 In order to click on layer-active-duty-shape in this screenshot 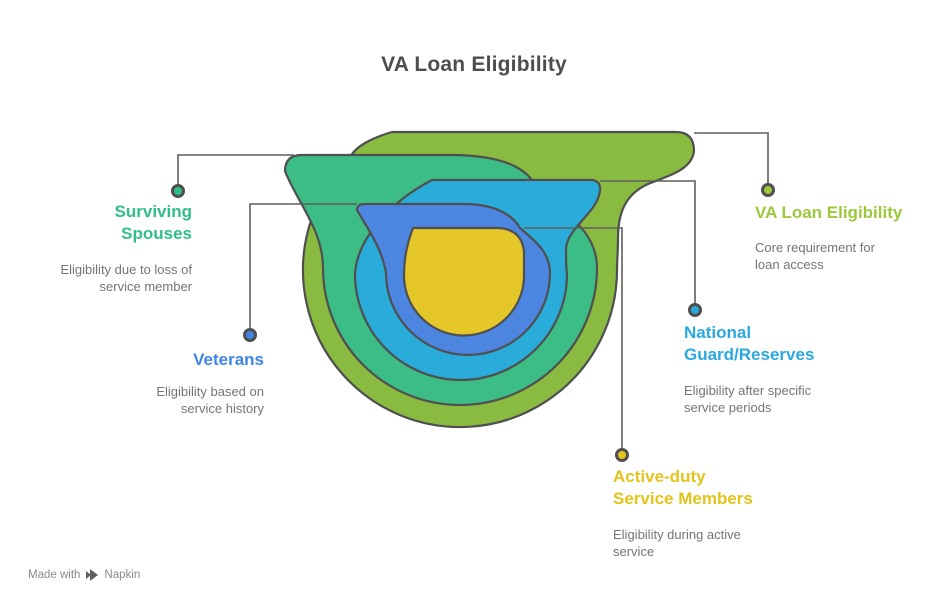, I will do `click(464, 281)`.